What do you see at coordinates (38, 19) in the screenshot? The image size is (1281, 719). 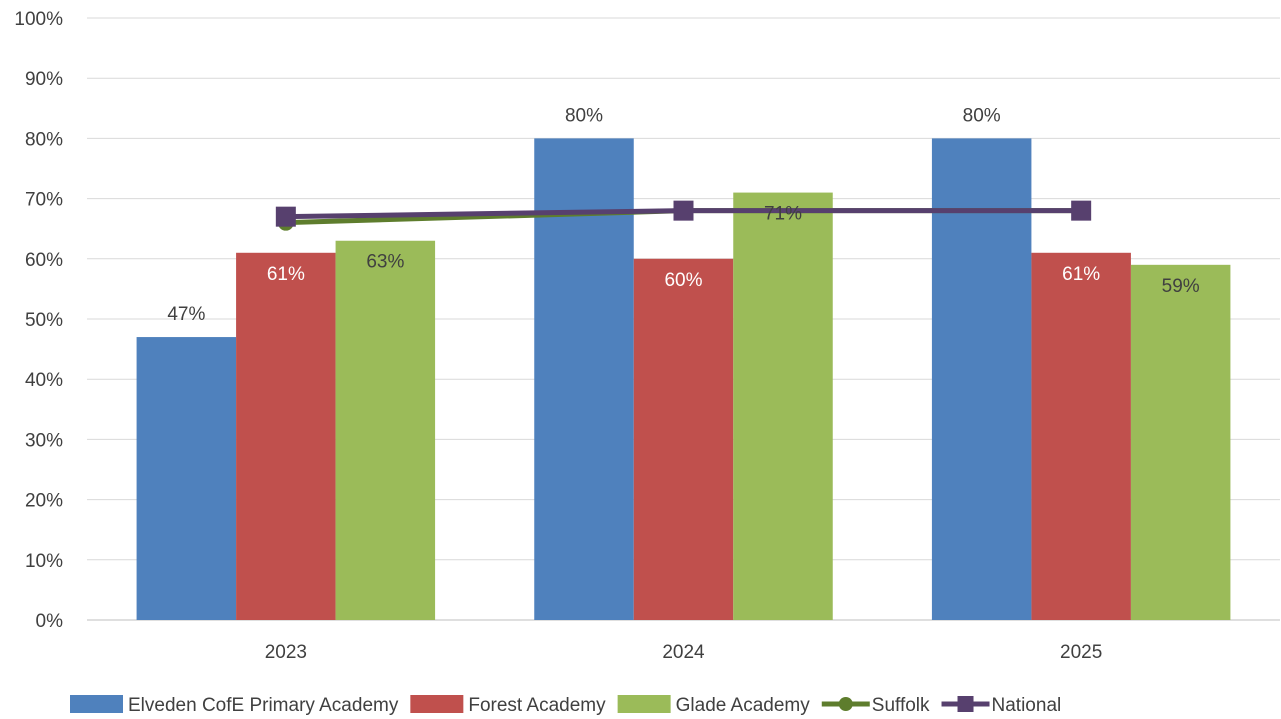 I see `y-tick-label: 100%` at bounding box center [38, 19].